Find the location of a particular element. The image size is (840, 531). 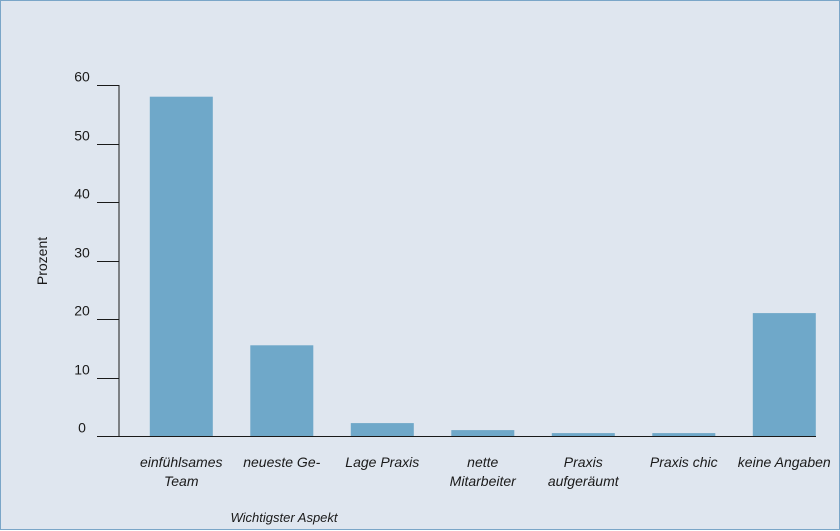

x-axis-label: Wichtigster Aspekt is located at coordinates (284, 517).